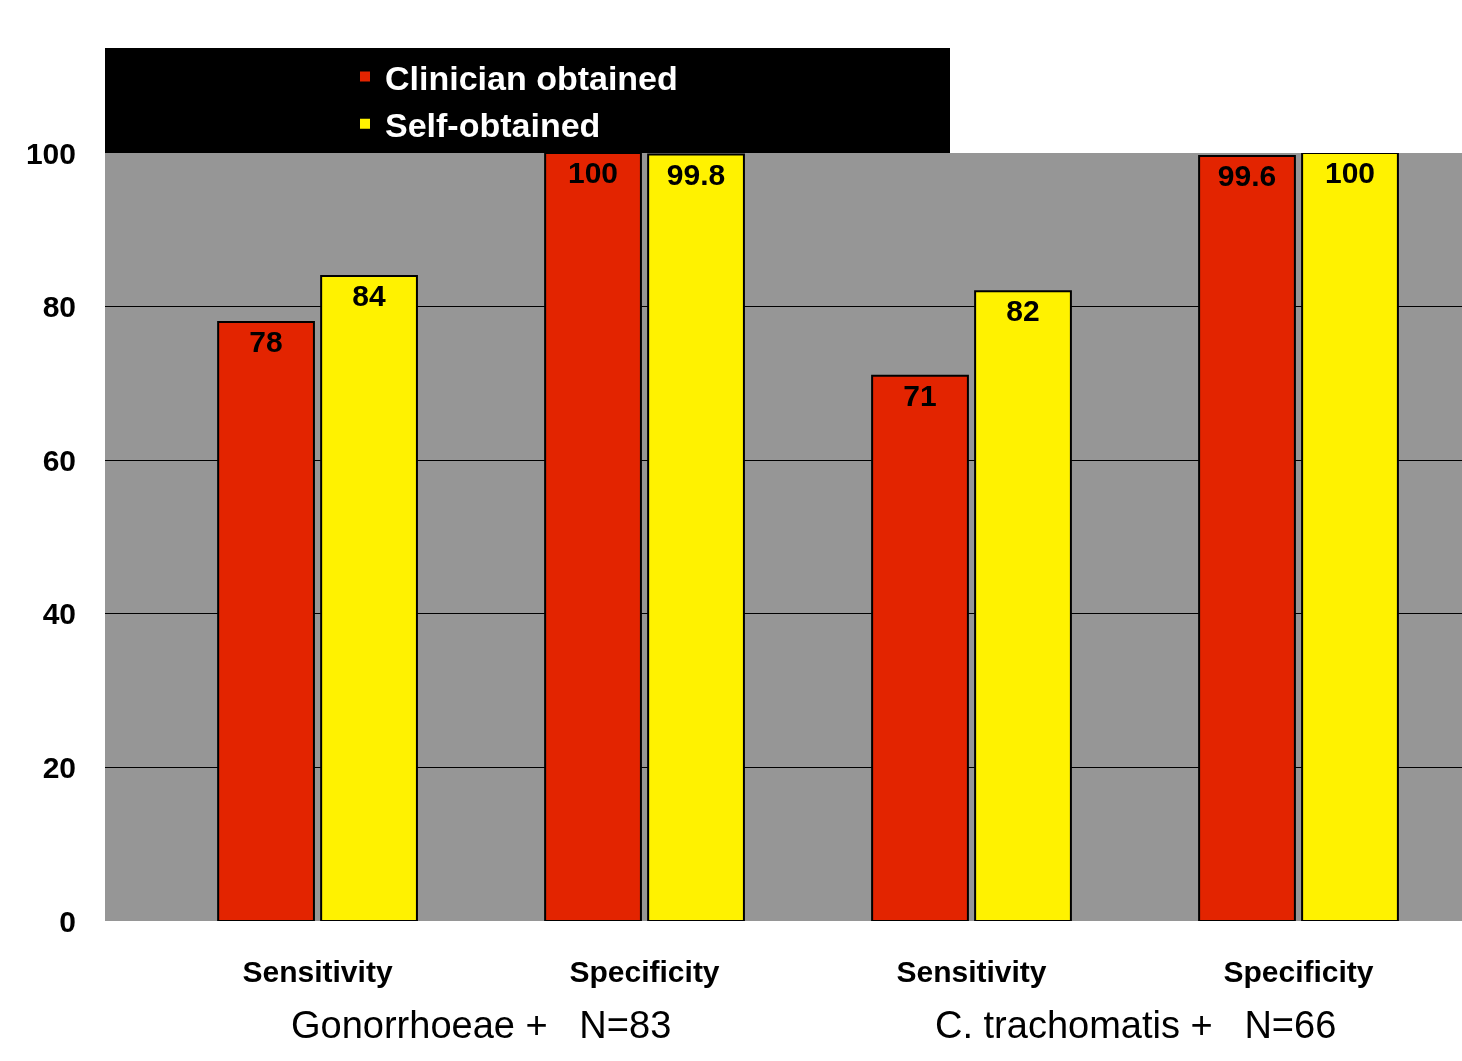 The image size is (1462, 1061). I want to click on text: C. trachomatis + N=66, so click(1136, 1025).